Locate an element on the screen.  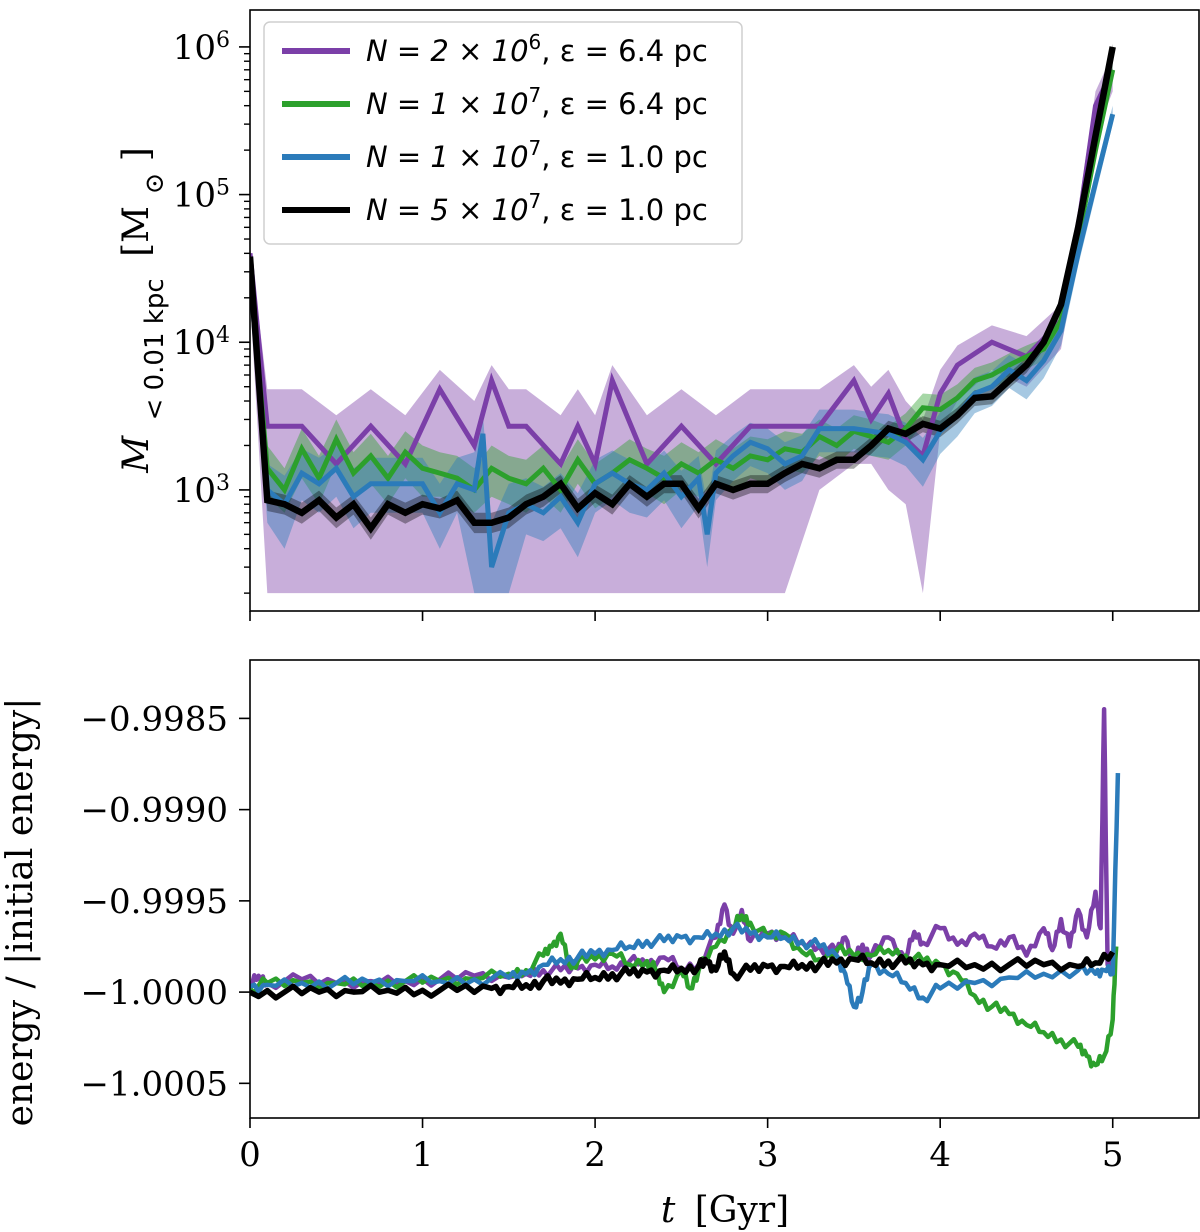
top-ytick-label-3: 10⁶ is located at coordinates (201, 47).